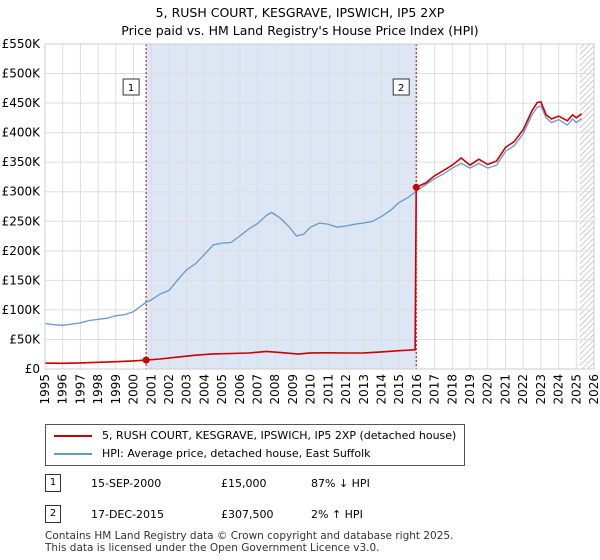 This screenshot has height=560, width=600. I want to click on sale-label-number: 1, so click(131, 88).